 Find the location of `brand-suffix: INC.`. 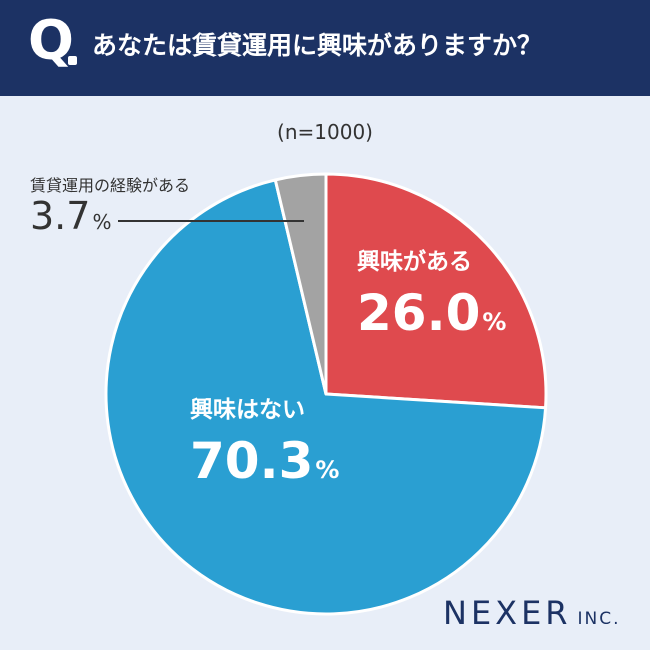

brand-suffix: INC. is located at coordinates (599, 619).